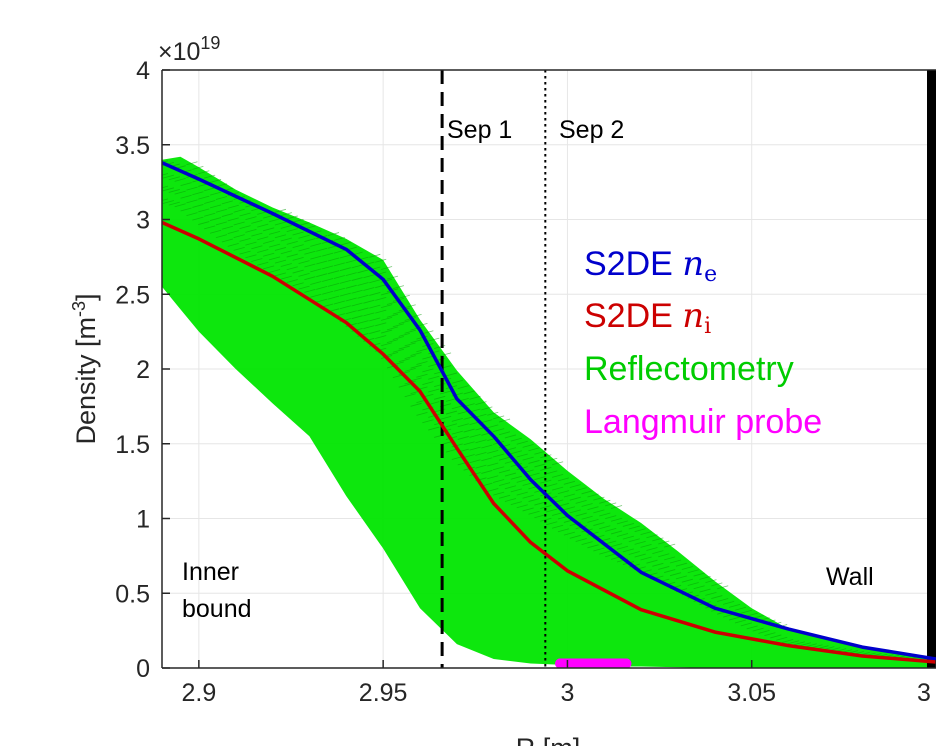 The width and height of the screenshot is (936, 746). What do you see at coordinates (626, 663) in the screenshot?
I see `langmuir-probe-point` at bounding box center [626, 663].